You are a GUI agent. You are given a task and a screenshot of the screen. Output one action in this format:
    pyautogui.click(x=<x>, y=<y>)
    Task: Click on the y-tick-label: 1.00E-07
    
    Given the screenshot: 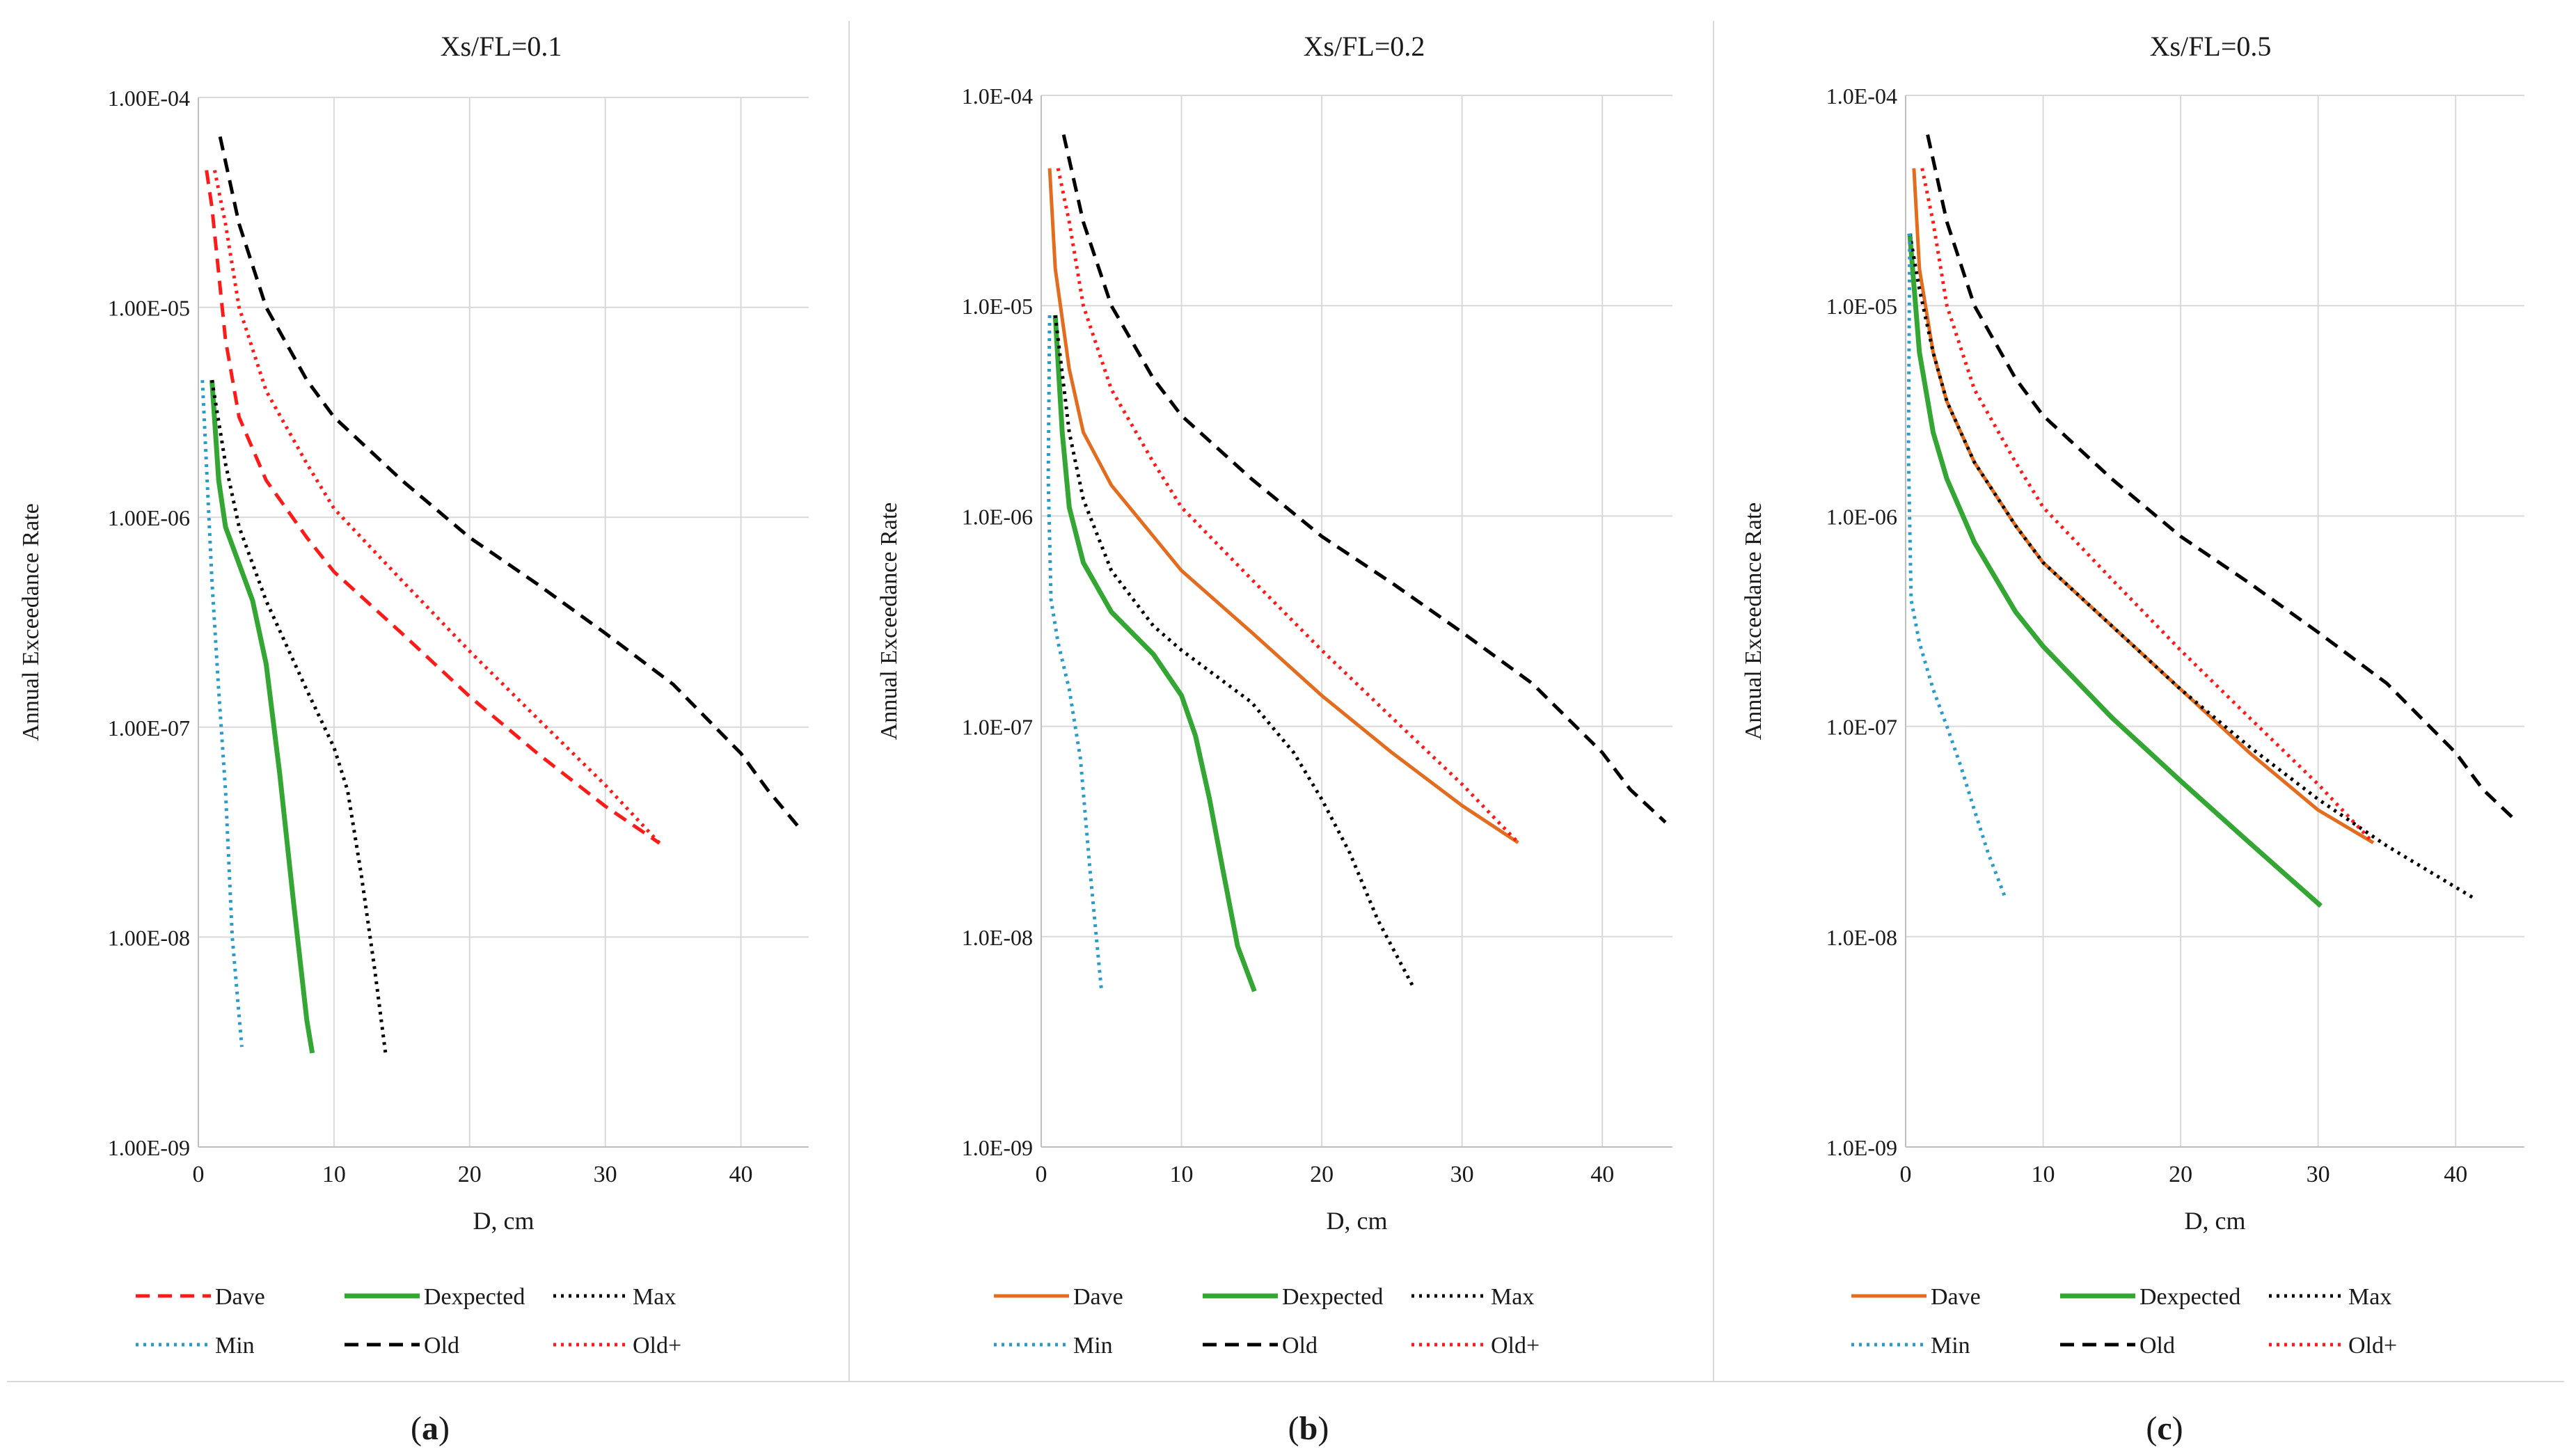 What is the action you would take?
    pyautogui.click(x=149, y=728)
    